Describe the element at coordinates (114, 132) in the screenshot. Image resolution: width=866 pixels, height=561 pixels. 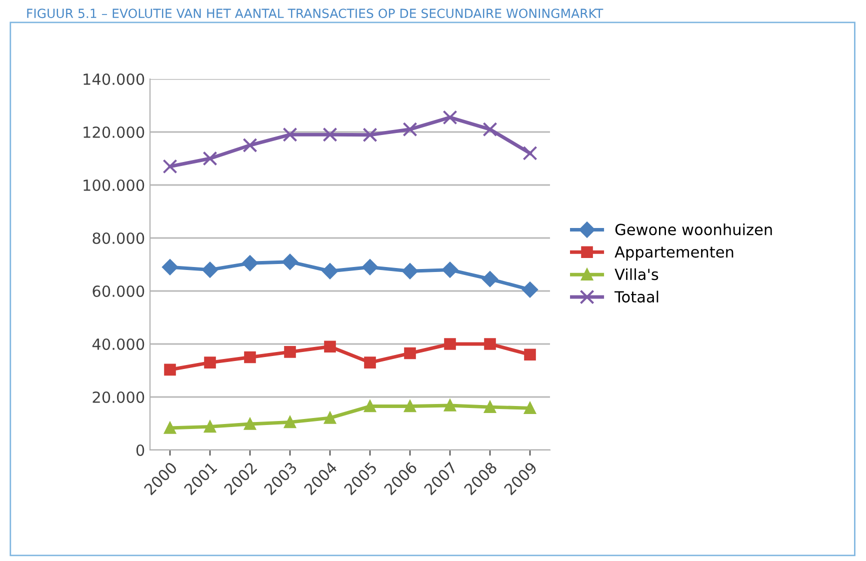
I see `y-tick-label: 120.000` at that location.